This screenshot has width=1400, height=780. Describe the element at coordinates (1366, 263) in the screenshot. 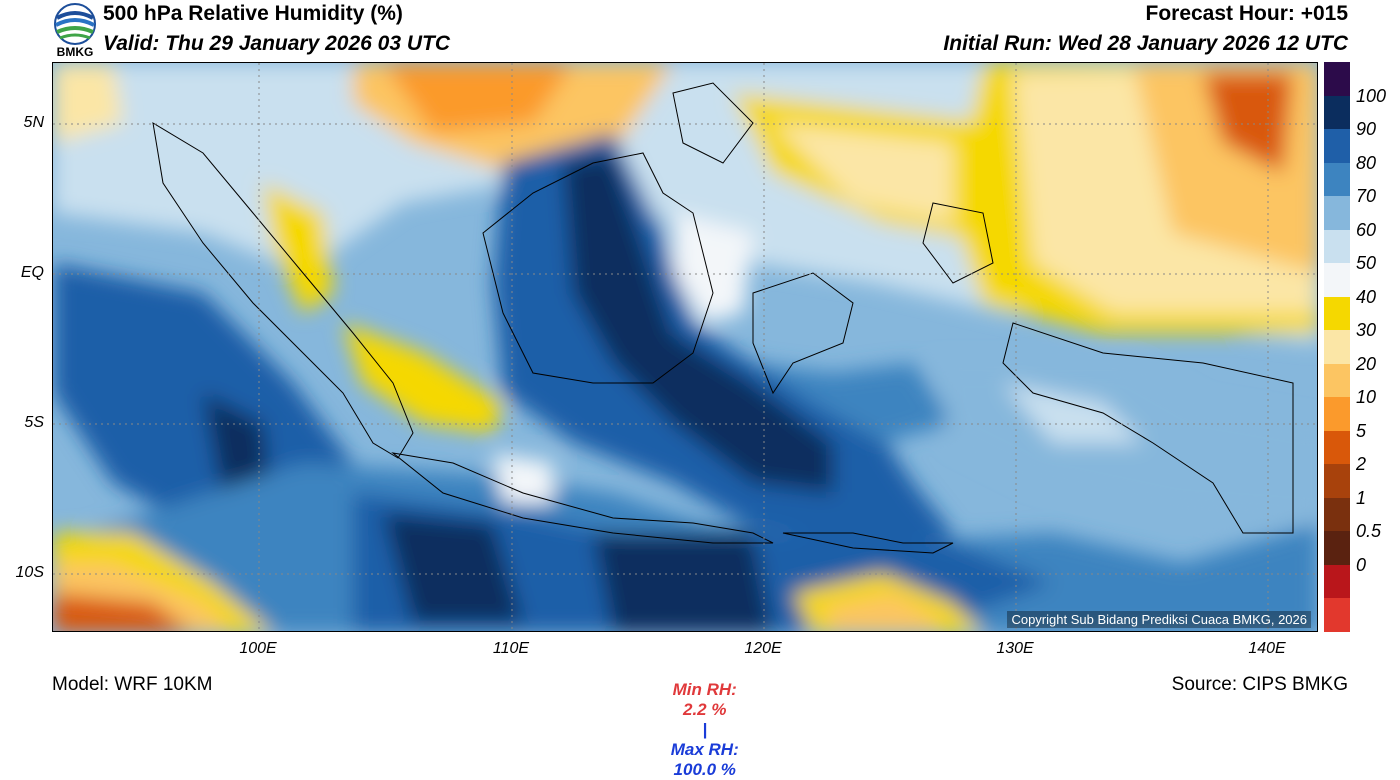

I see `colorbar-label: 50` at that location.